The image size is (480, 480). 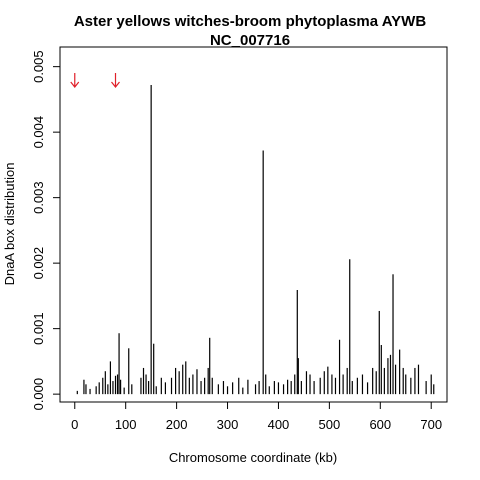 What do you see at coordinates (74, 424) in the screenshot?
I see `x-tick-label: 0` at bounding box center [74, 424].